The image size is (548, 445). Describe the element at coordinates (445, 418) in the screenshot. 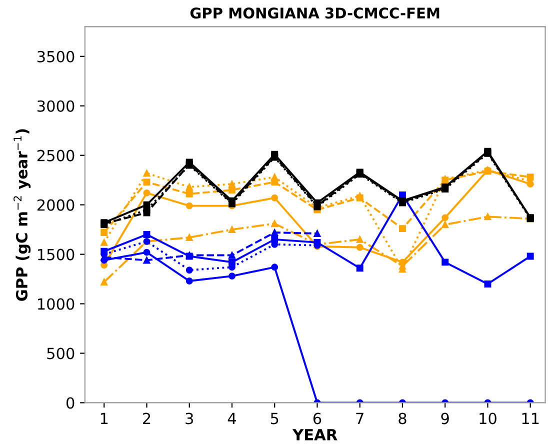

I see `x-tick-label: 9` at that location.